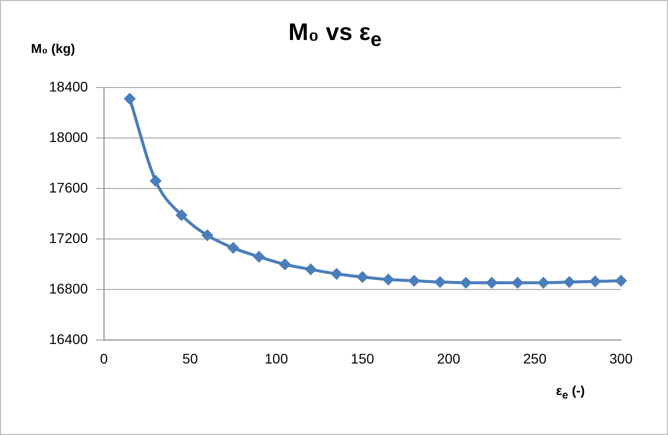  I want to click on x-tick-label: 250, so click(535, 358).